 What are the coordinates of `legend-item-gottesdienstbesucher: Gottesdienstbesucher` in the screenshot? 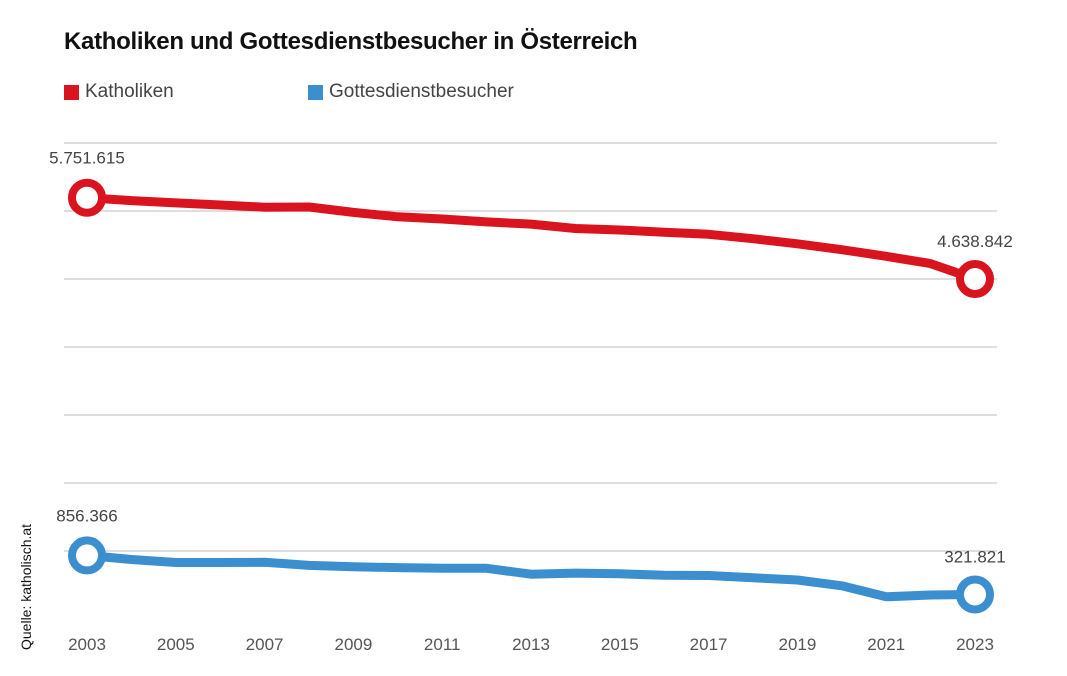 It's located at (411, 92).